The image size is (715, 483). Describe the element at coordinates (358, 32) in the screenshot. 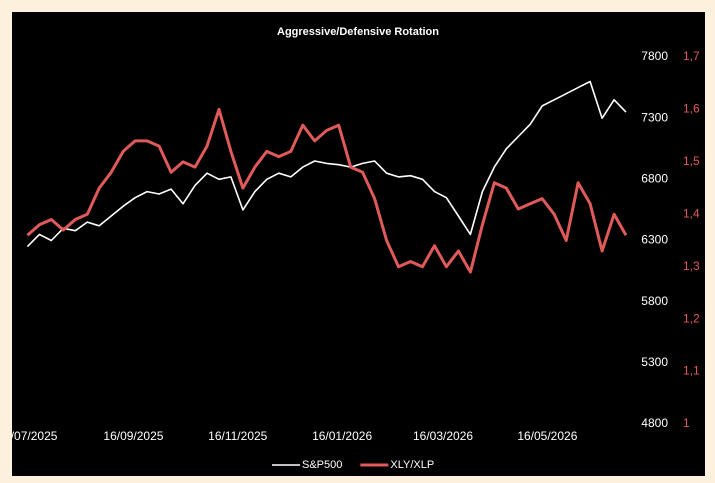

I see `chart-title: Aggressive/Defensive Rotation` at that location.